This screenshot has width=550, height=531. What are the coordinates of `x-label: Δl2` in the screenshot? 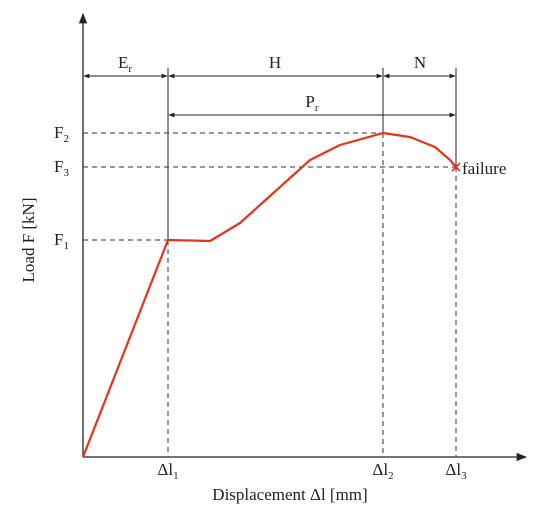 It's located at (382, 471).